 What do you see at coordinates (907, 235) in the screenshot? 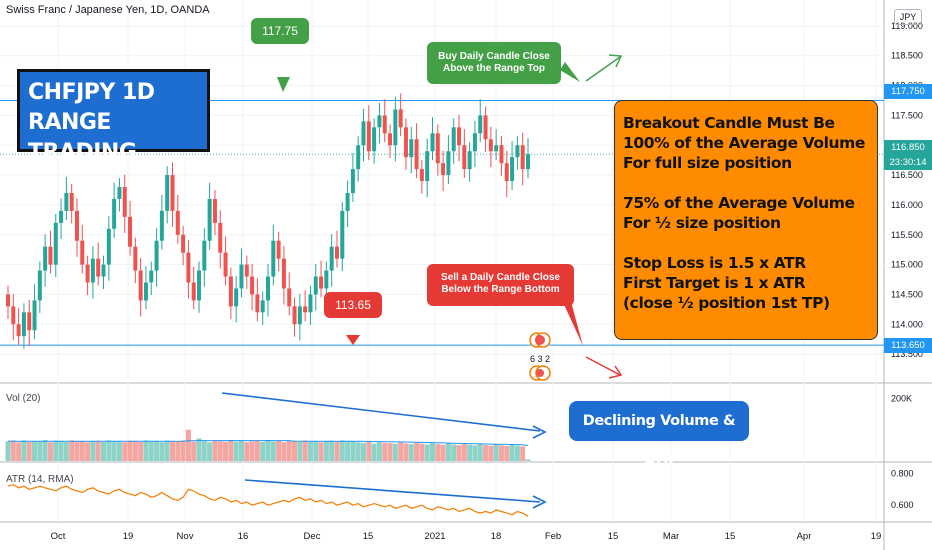
I see `price-tick-label: 115.500` at bounding box center [907, 235].